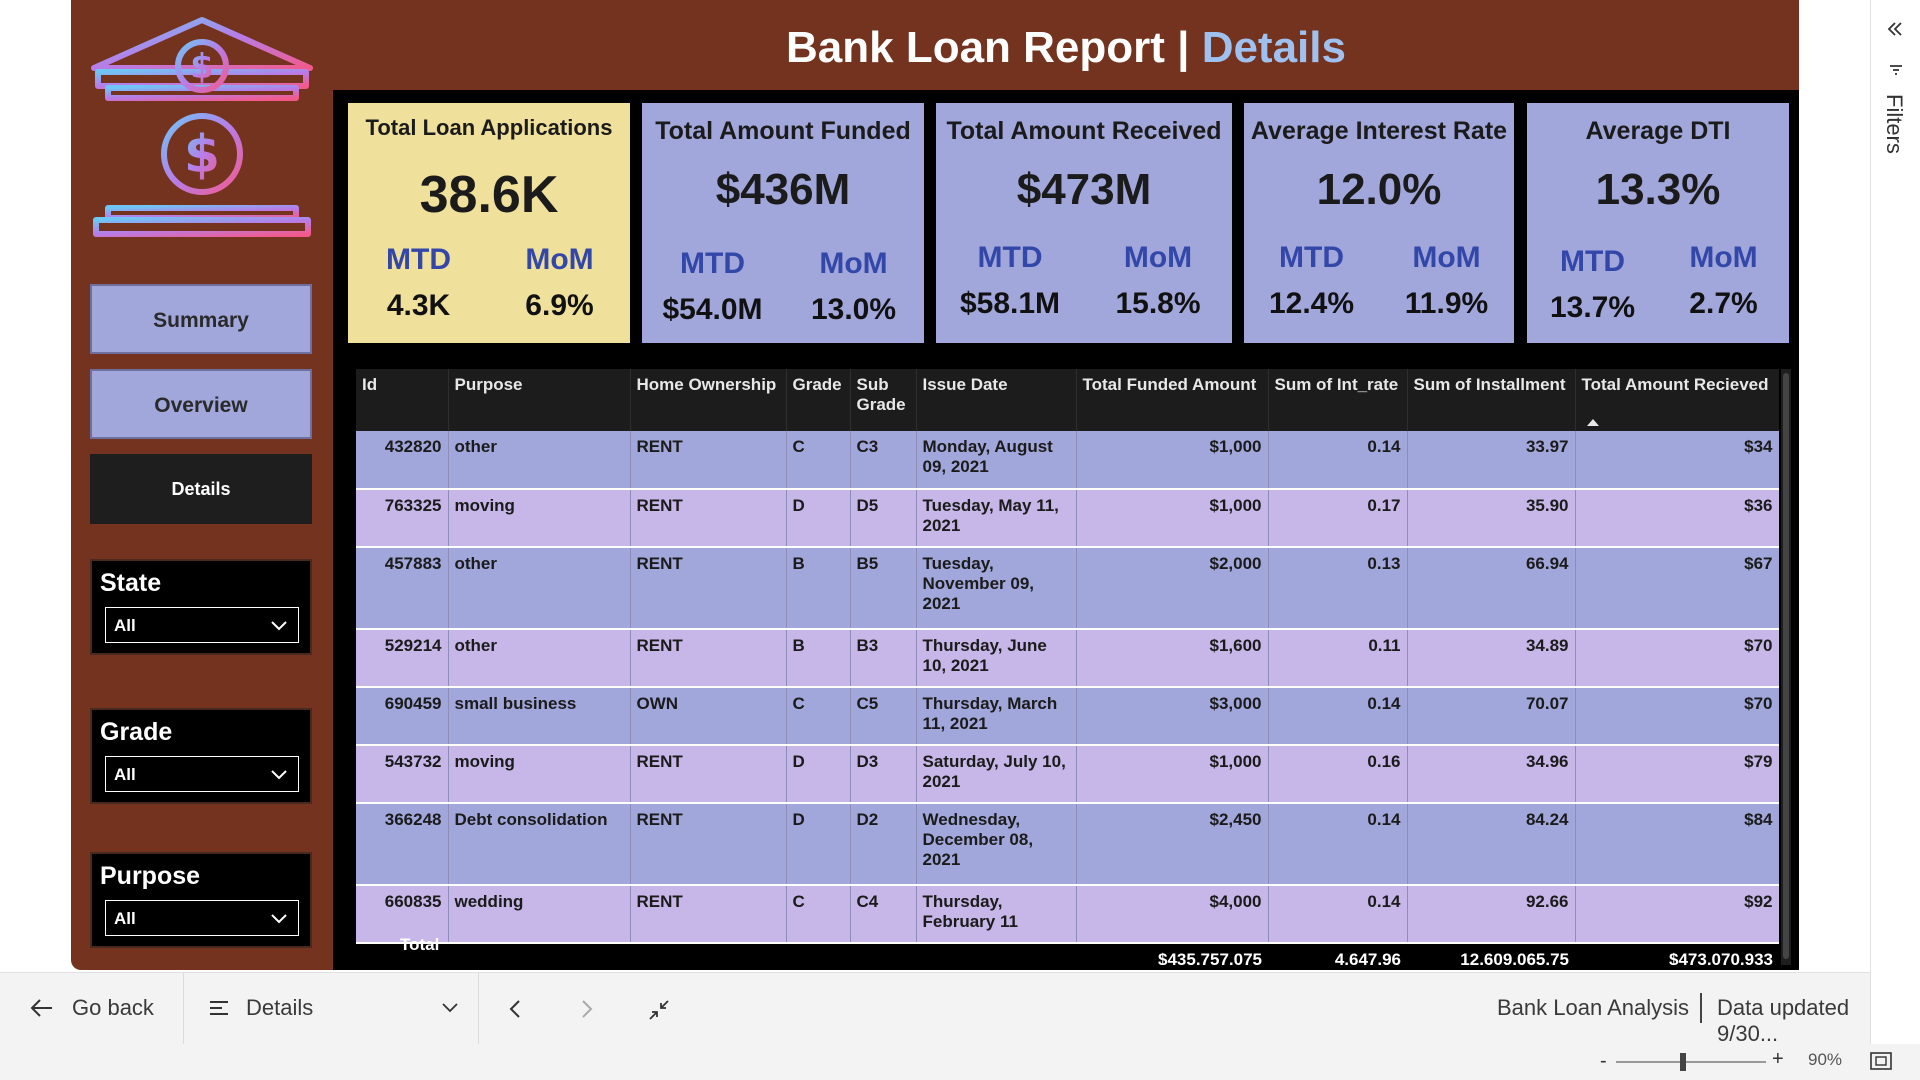 The width and height of the screenshot is (1920, 1080). Describe the element at coordinates (1894, 124) in the screenshot. I see `filters-label: Filters` at that location.